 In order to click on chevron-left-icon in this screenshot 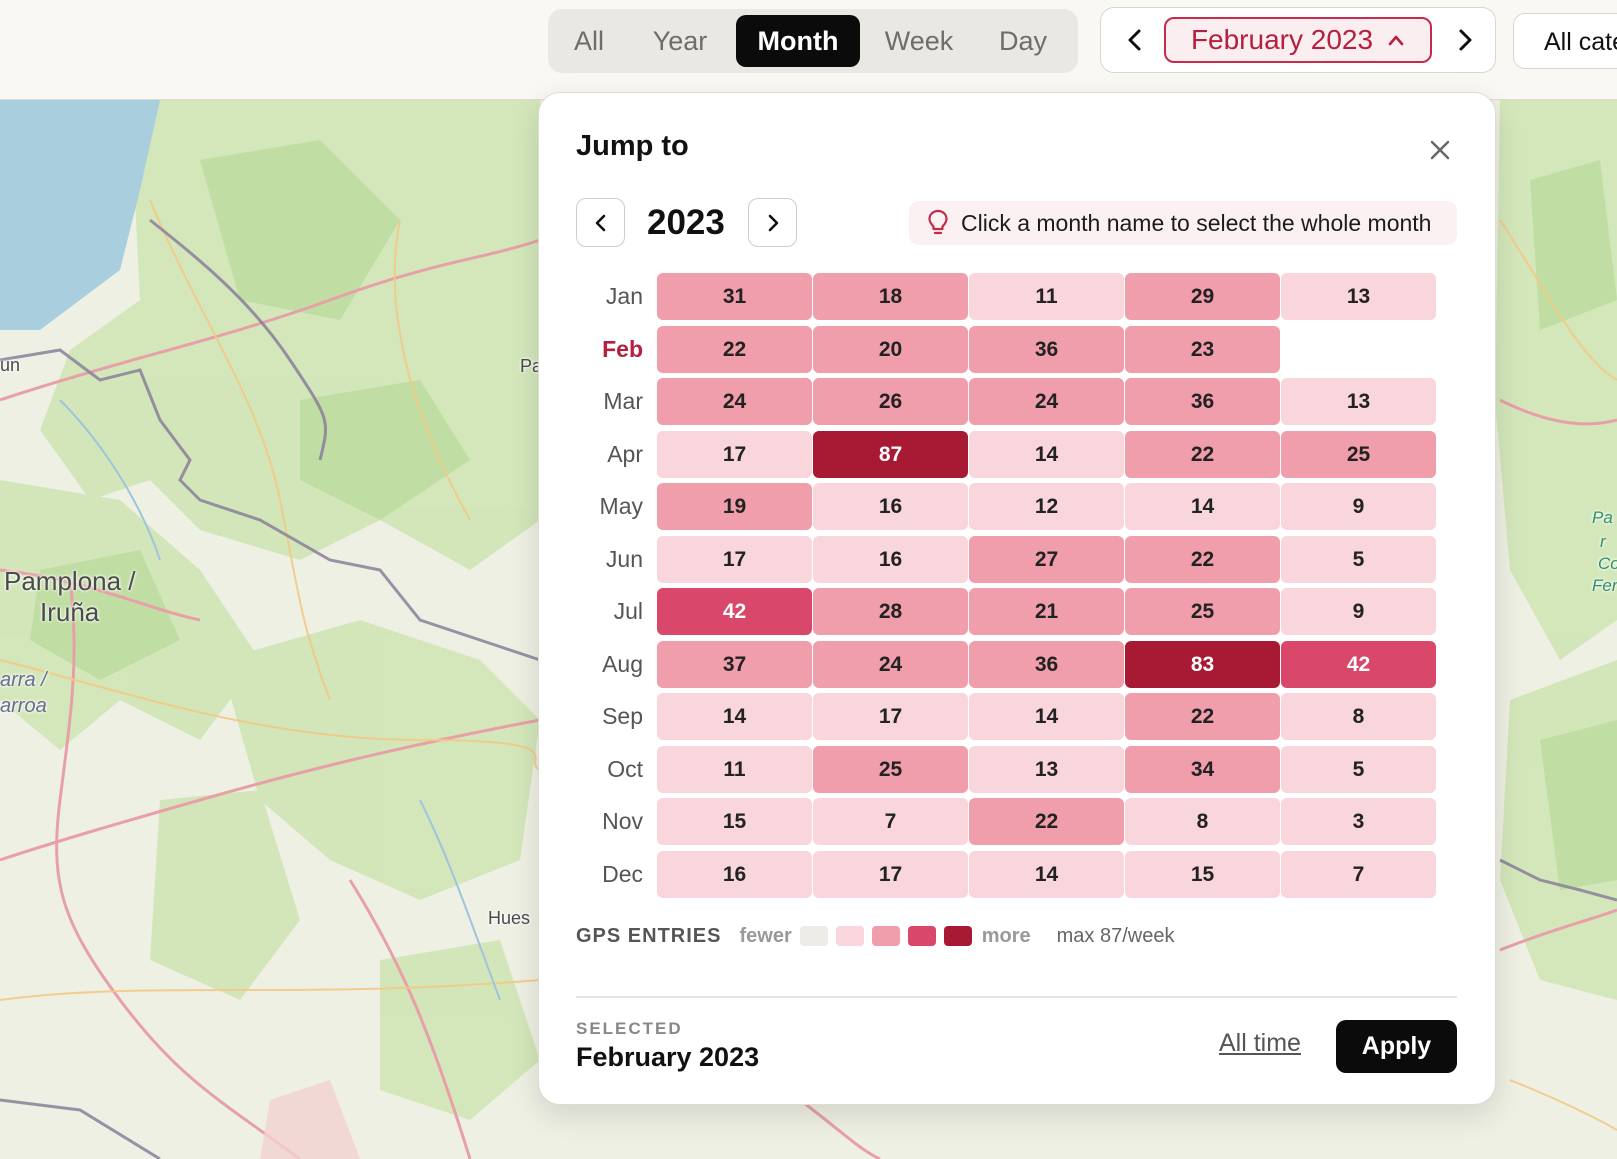, I will do `click(1134, 40)`.